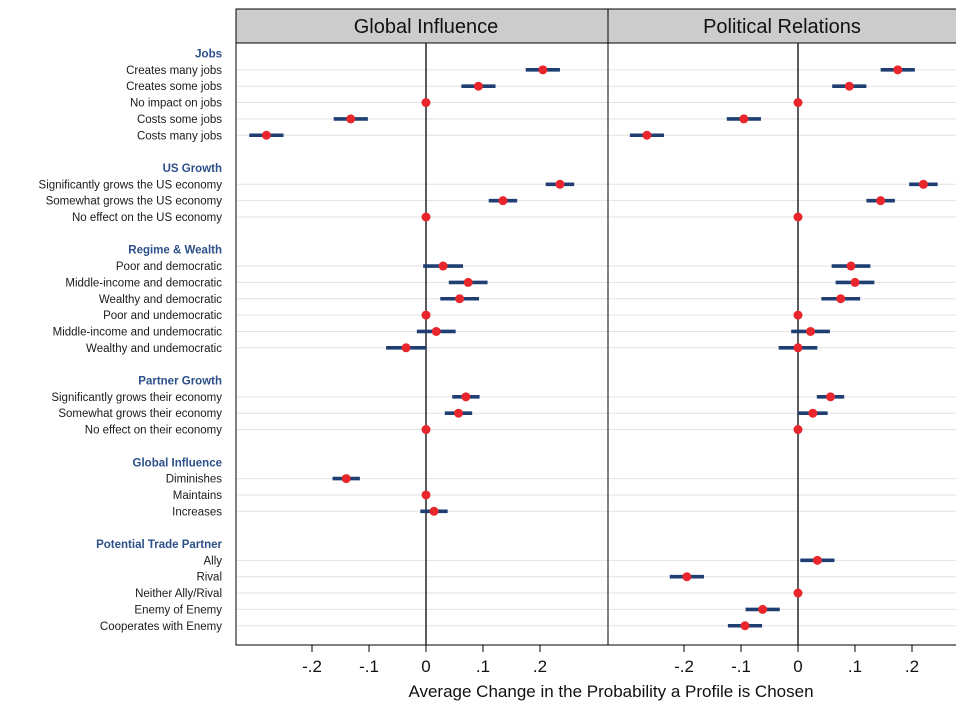 Image resolution: width=956 pixels, height=709 pixels. Describe the element at coordinates (741, 666) in the screenshot. I see `political-relations-tick-label-1: -.1` at that location.